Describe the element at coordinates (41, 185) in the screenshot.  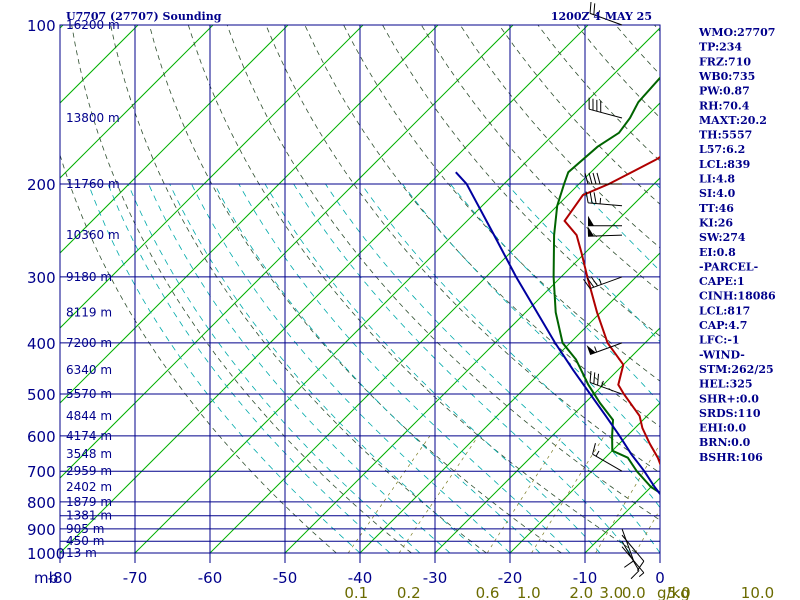
I see `pressure-tick-label: 200` at that location.